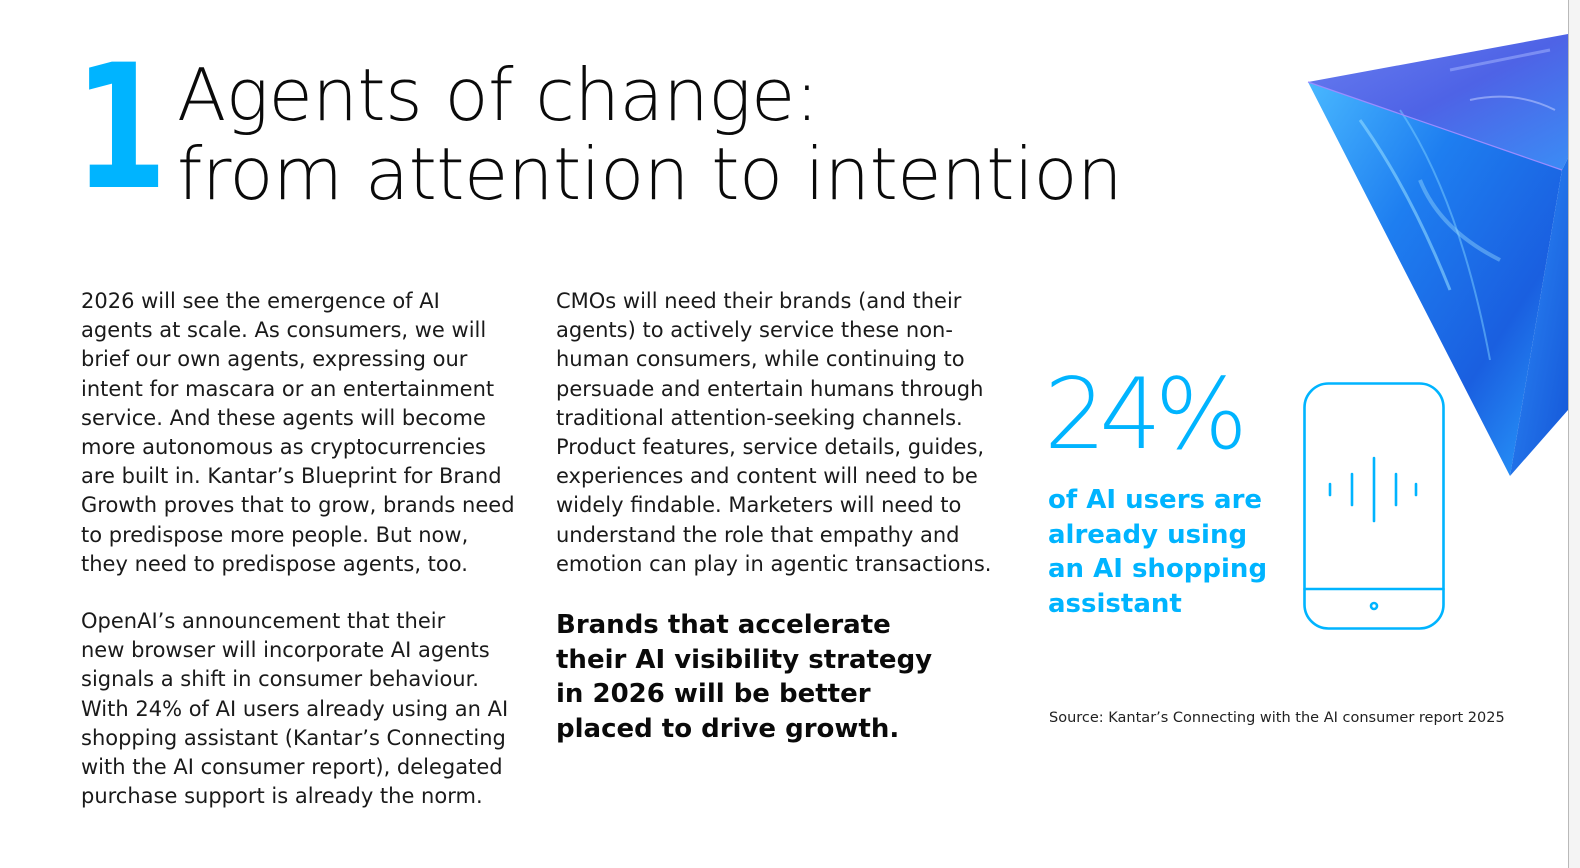 This screenshot has width=1580, height=868. Describe the element at coordinates (713, 694) in the screenshot. I see `callout-line: in 2026 will be better` at that location.